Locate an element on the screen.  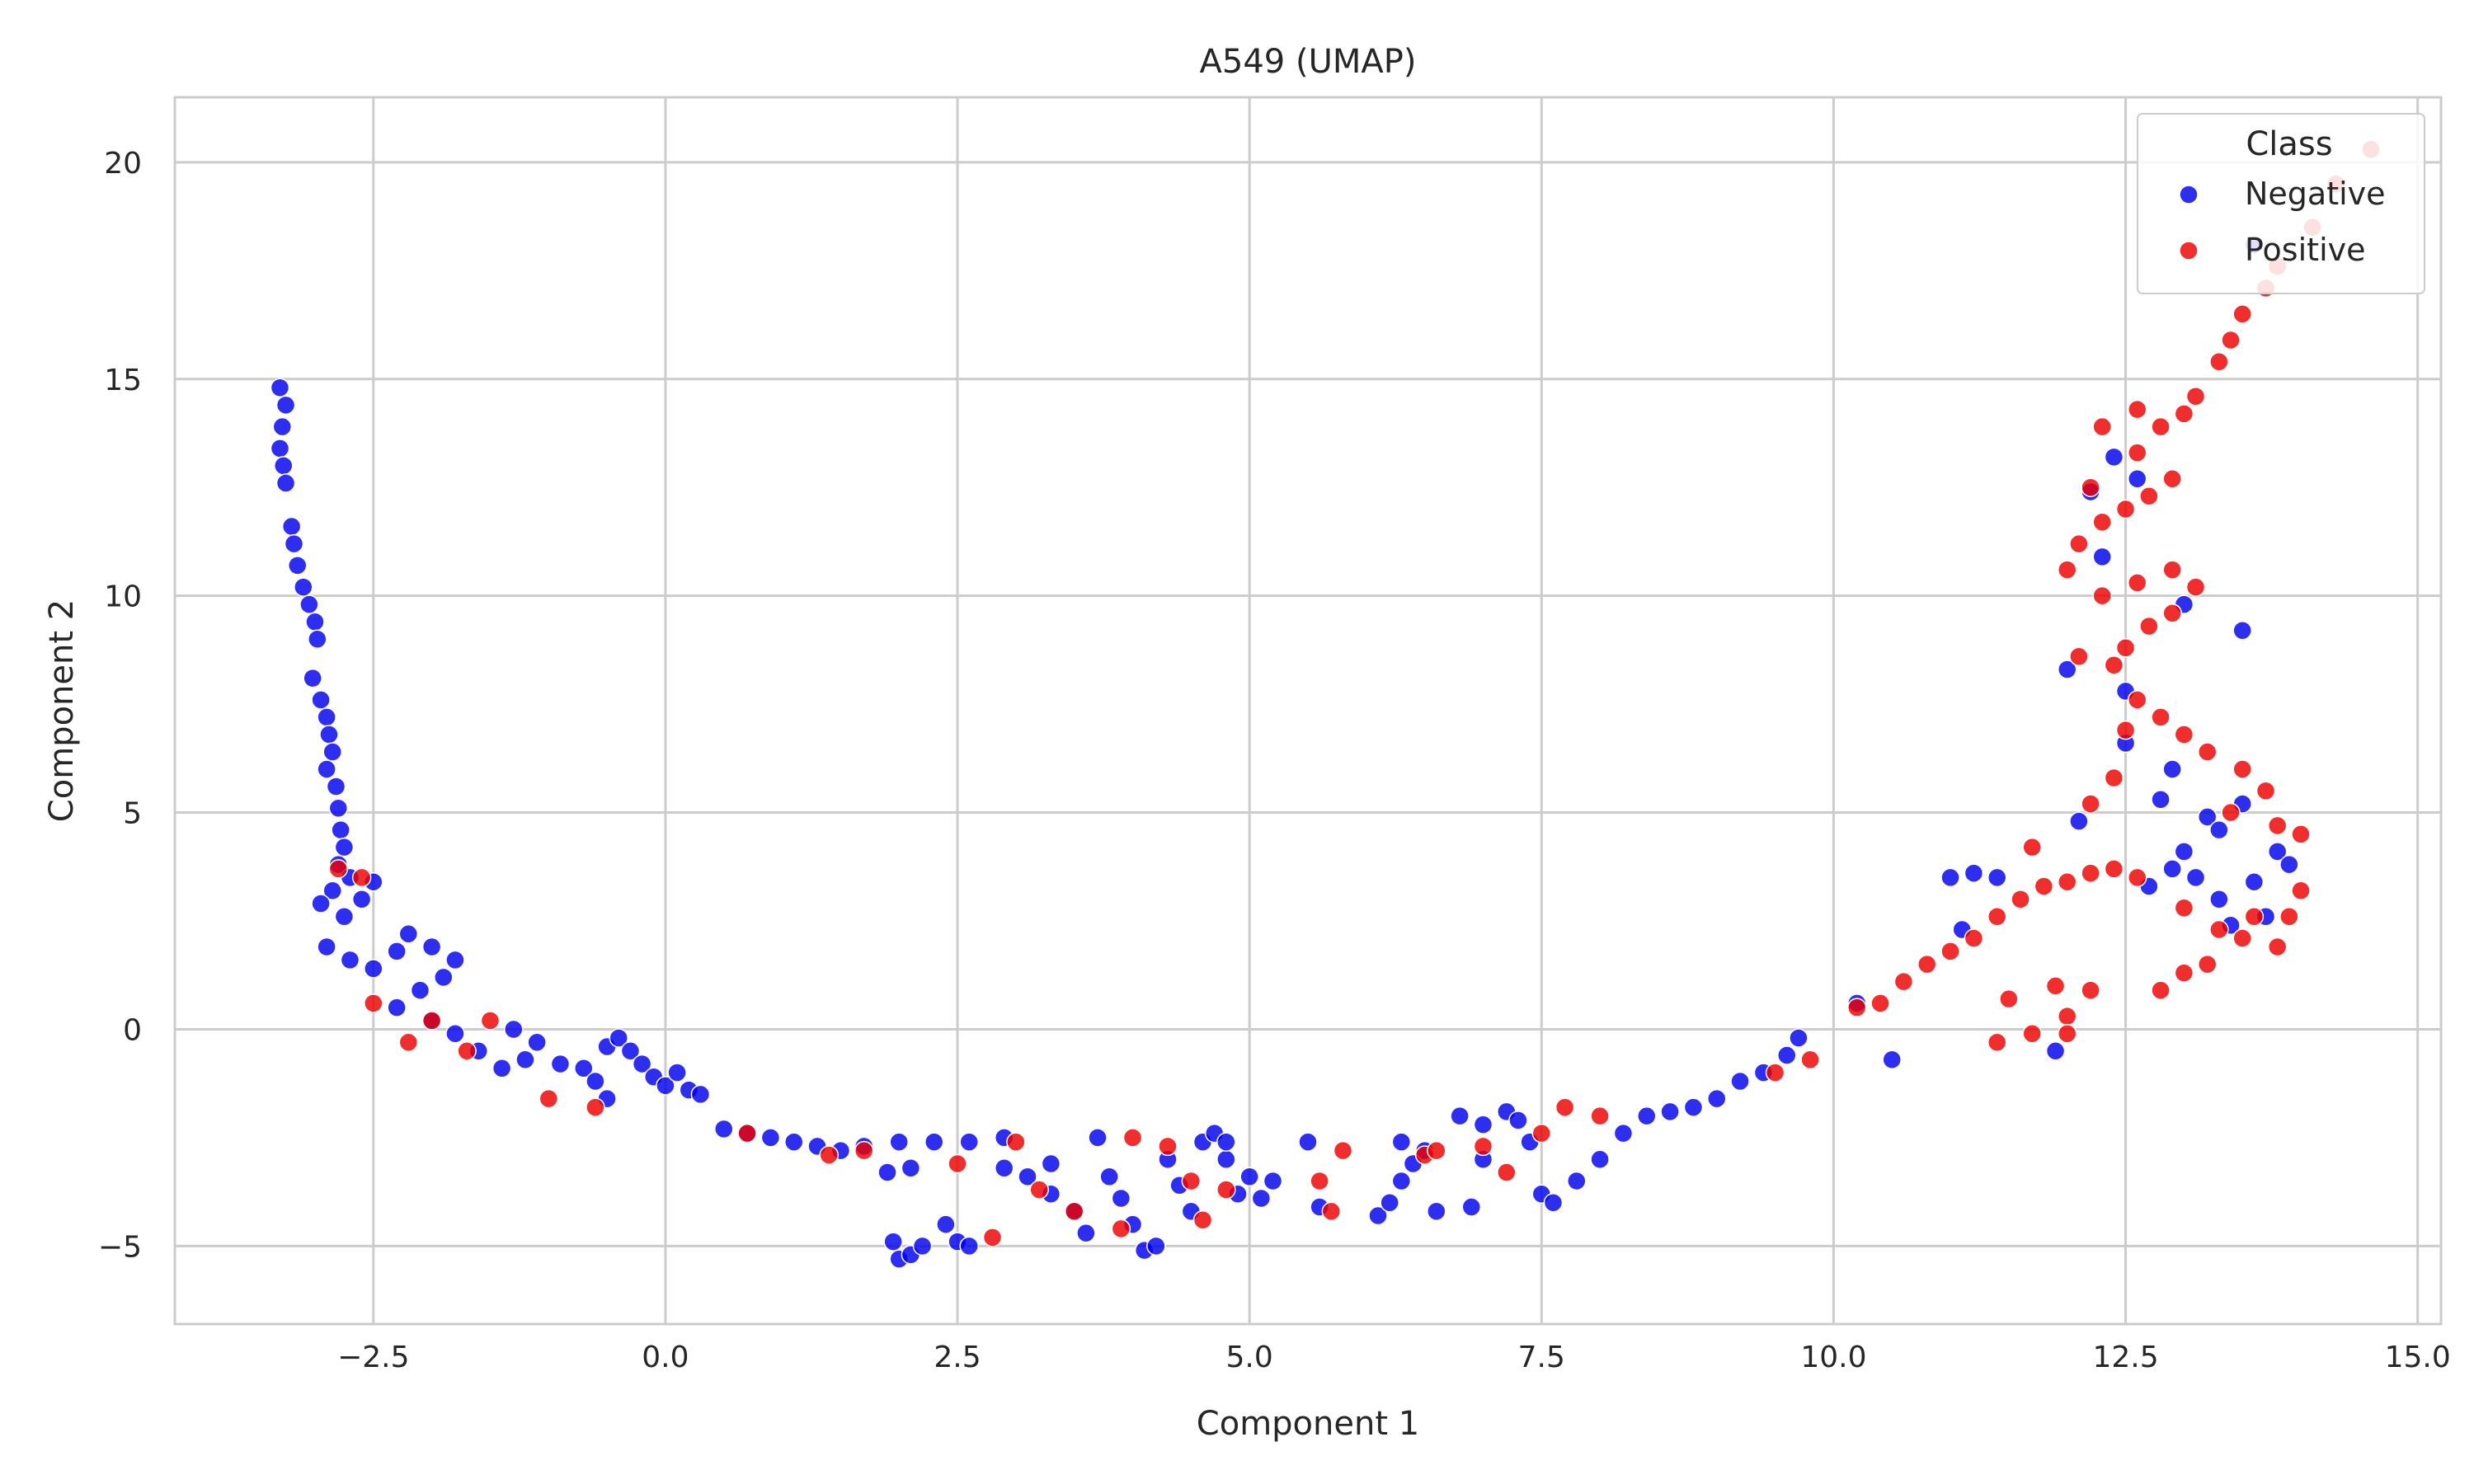
legend-label-negative: Negative is located at coordinates (2315, 194).